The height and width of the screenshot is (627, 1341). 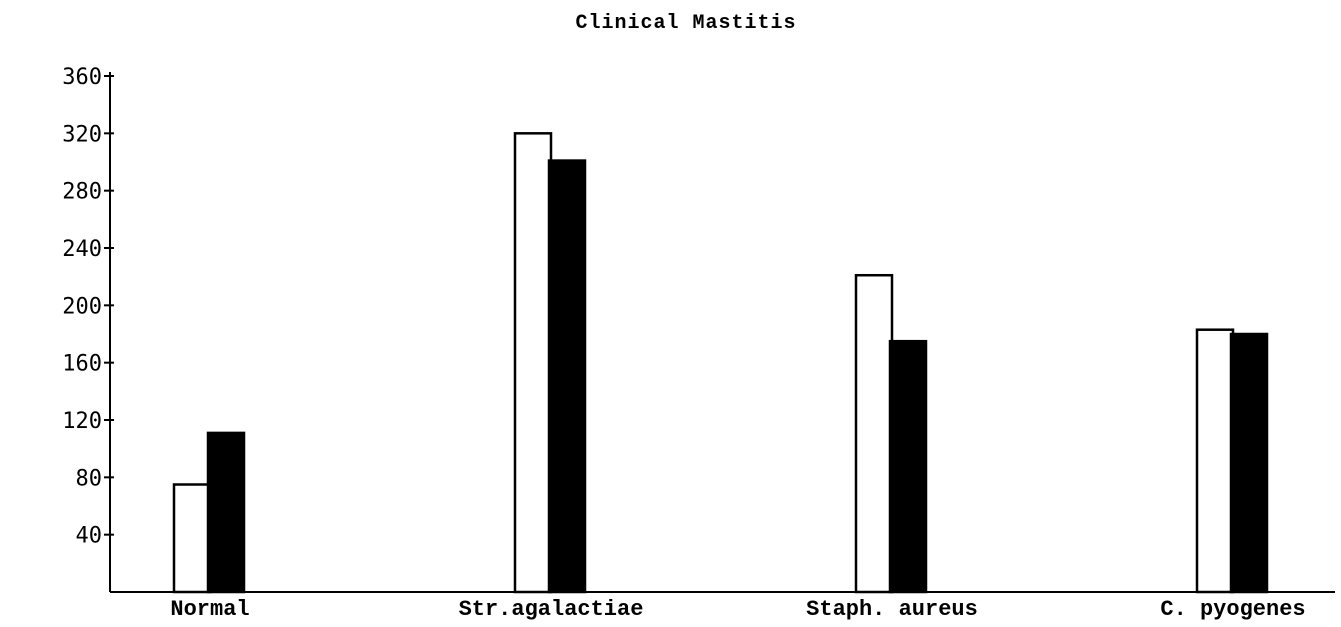 What do you see at coordinates (892, 609) in the screenshot?
I see `category-label: Staph. aureus` at bounding box center [892, 609].